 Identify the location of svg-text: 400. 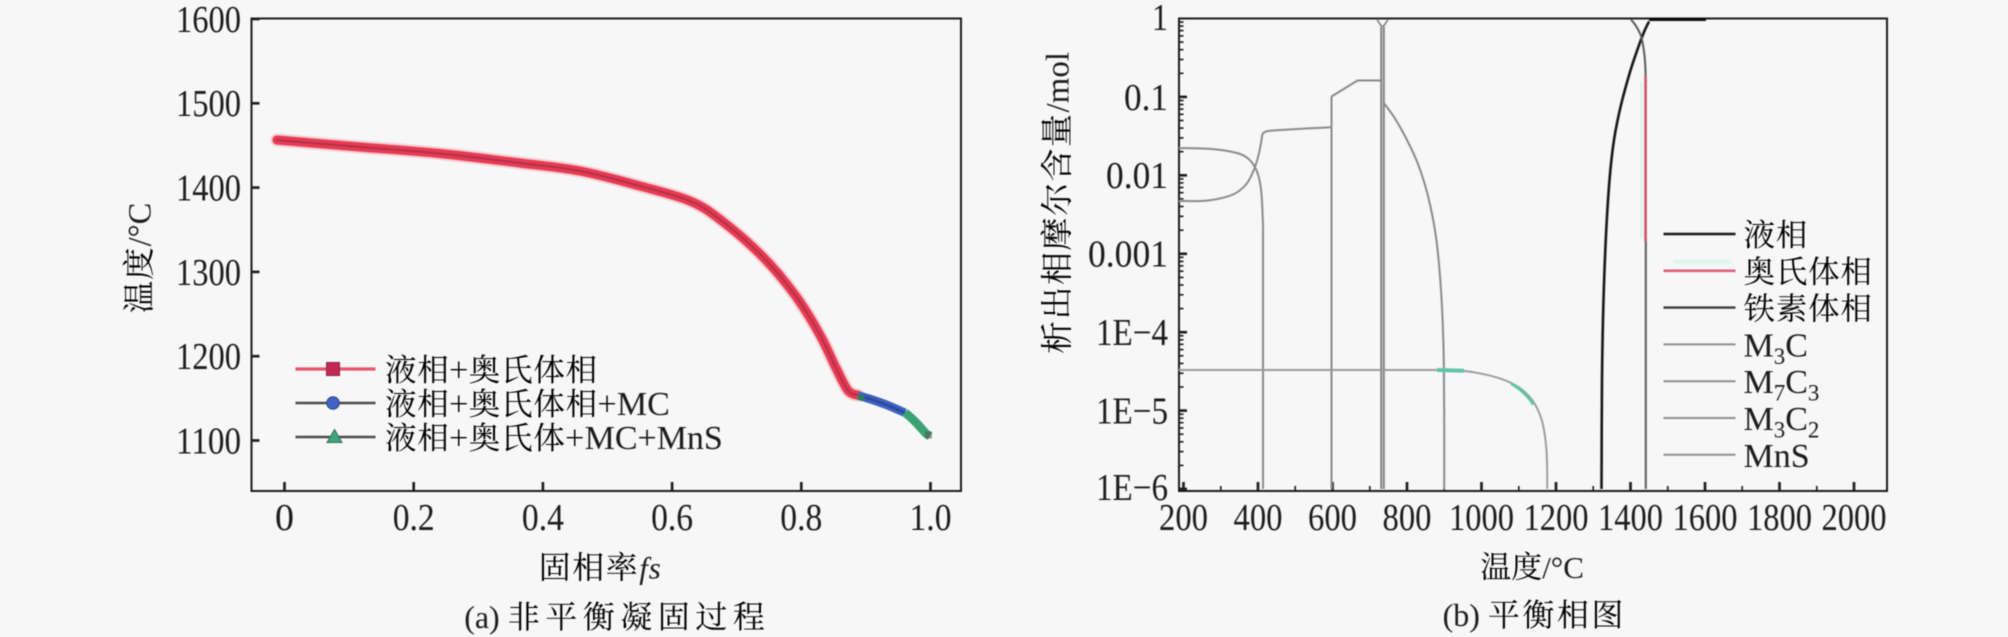
(1258, 518).